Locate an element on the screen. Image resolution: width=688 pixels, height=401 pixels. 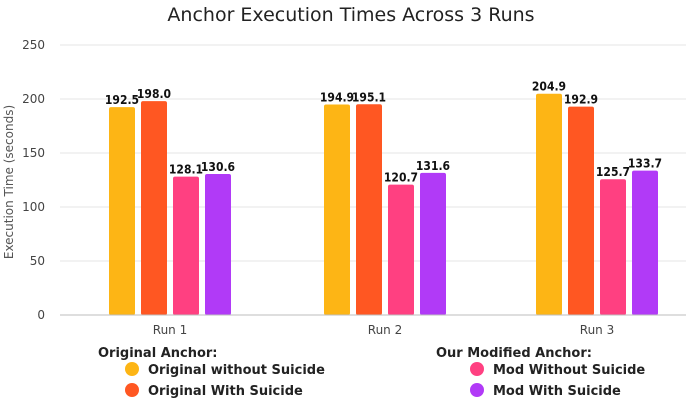
y-tick-label: 100 is located at coordinates (33, 207).